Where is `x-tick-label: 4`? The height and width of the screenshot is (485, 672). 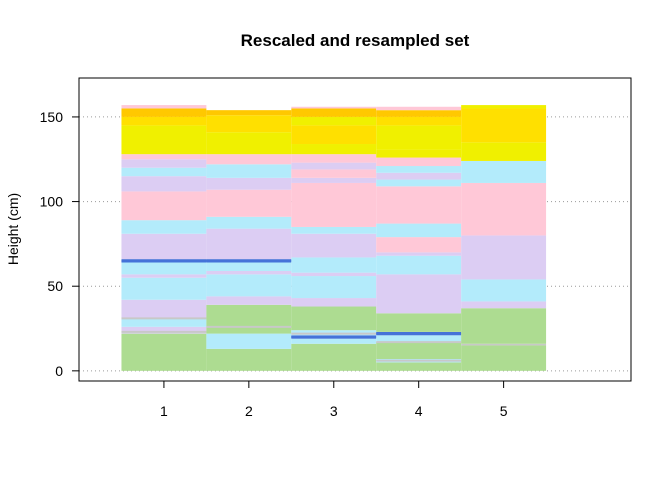
x-tick-label: 4 is located at coordinates (419, 411).